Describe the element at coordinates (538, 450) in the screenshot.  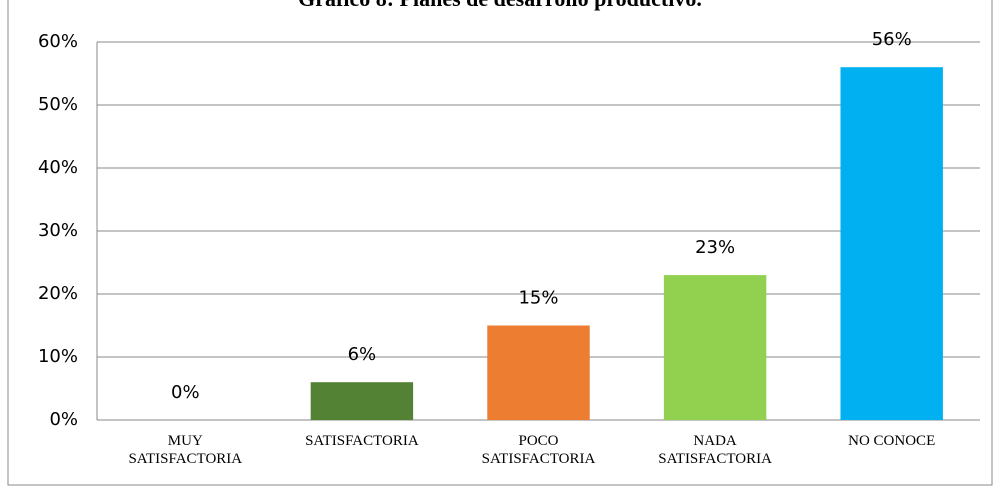
I see `x-tick-label: POCO SATISFACTORIA` at that location.